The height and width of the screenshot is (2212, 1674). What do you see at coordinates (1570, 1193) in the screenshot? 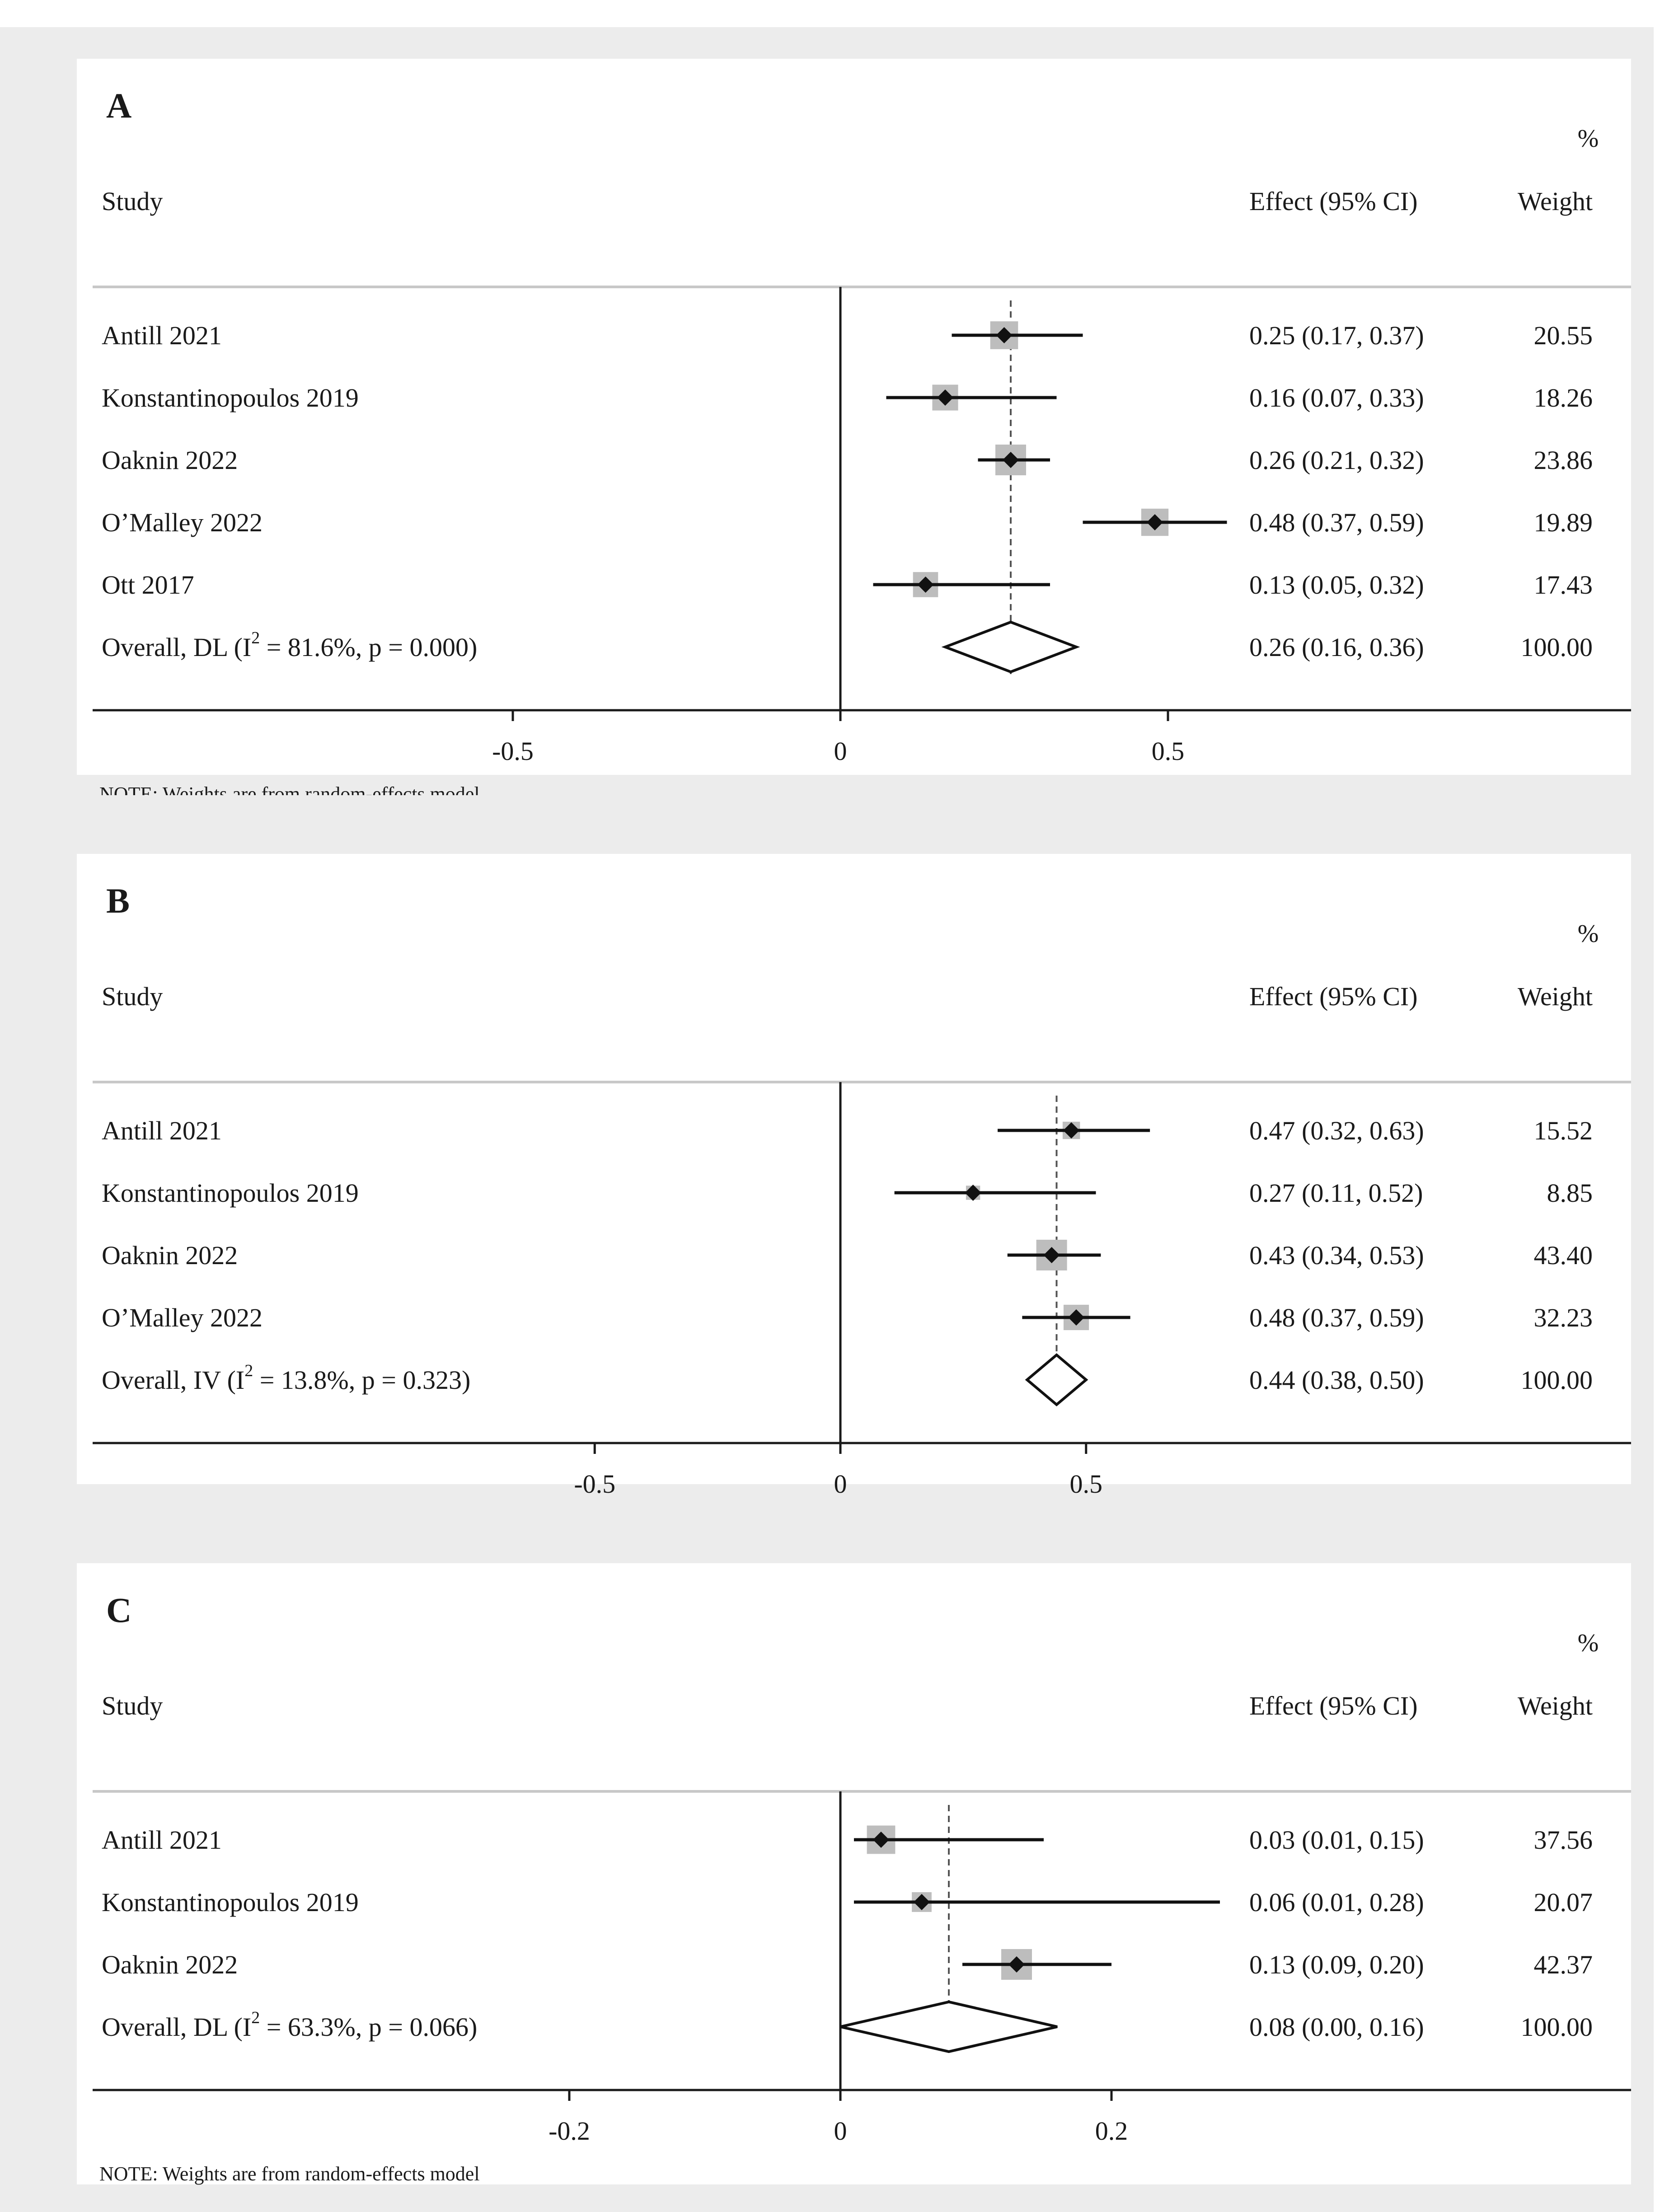
I see `study-weight: 8.85` at bounding box center [1570, 1193].